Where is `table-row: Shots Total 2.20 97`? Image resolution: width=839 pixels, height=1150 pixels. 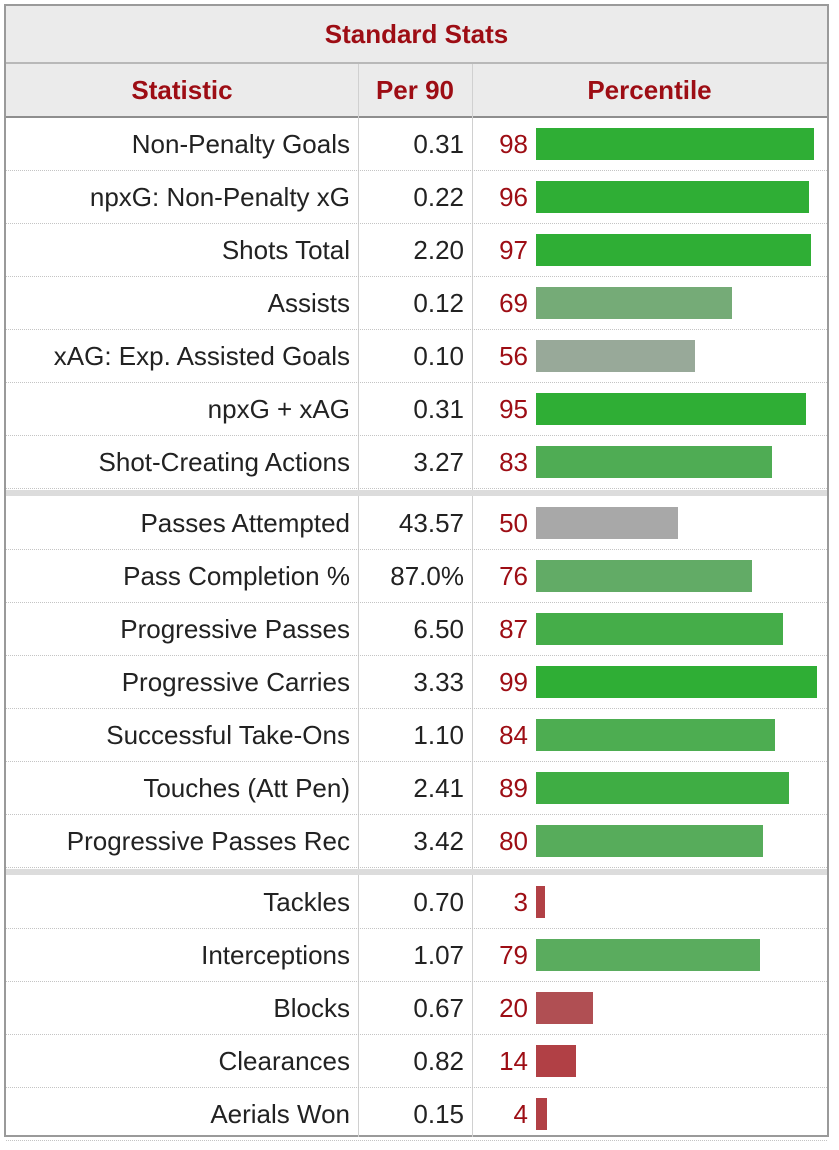
table-row: Shots Total 2.20 97 is located at coordinates (416, 250).